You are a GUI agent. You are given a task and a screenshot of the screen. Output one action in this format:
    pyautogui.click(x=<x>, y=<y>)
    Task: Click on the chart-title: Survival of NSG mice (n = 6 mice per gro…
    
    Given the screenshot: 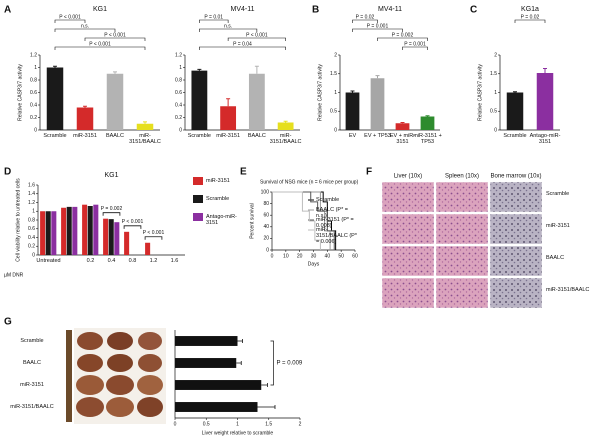 What is the action you would take?
    pyautogui.click(x=309, y=182)
    